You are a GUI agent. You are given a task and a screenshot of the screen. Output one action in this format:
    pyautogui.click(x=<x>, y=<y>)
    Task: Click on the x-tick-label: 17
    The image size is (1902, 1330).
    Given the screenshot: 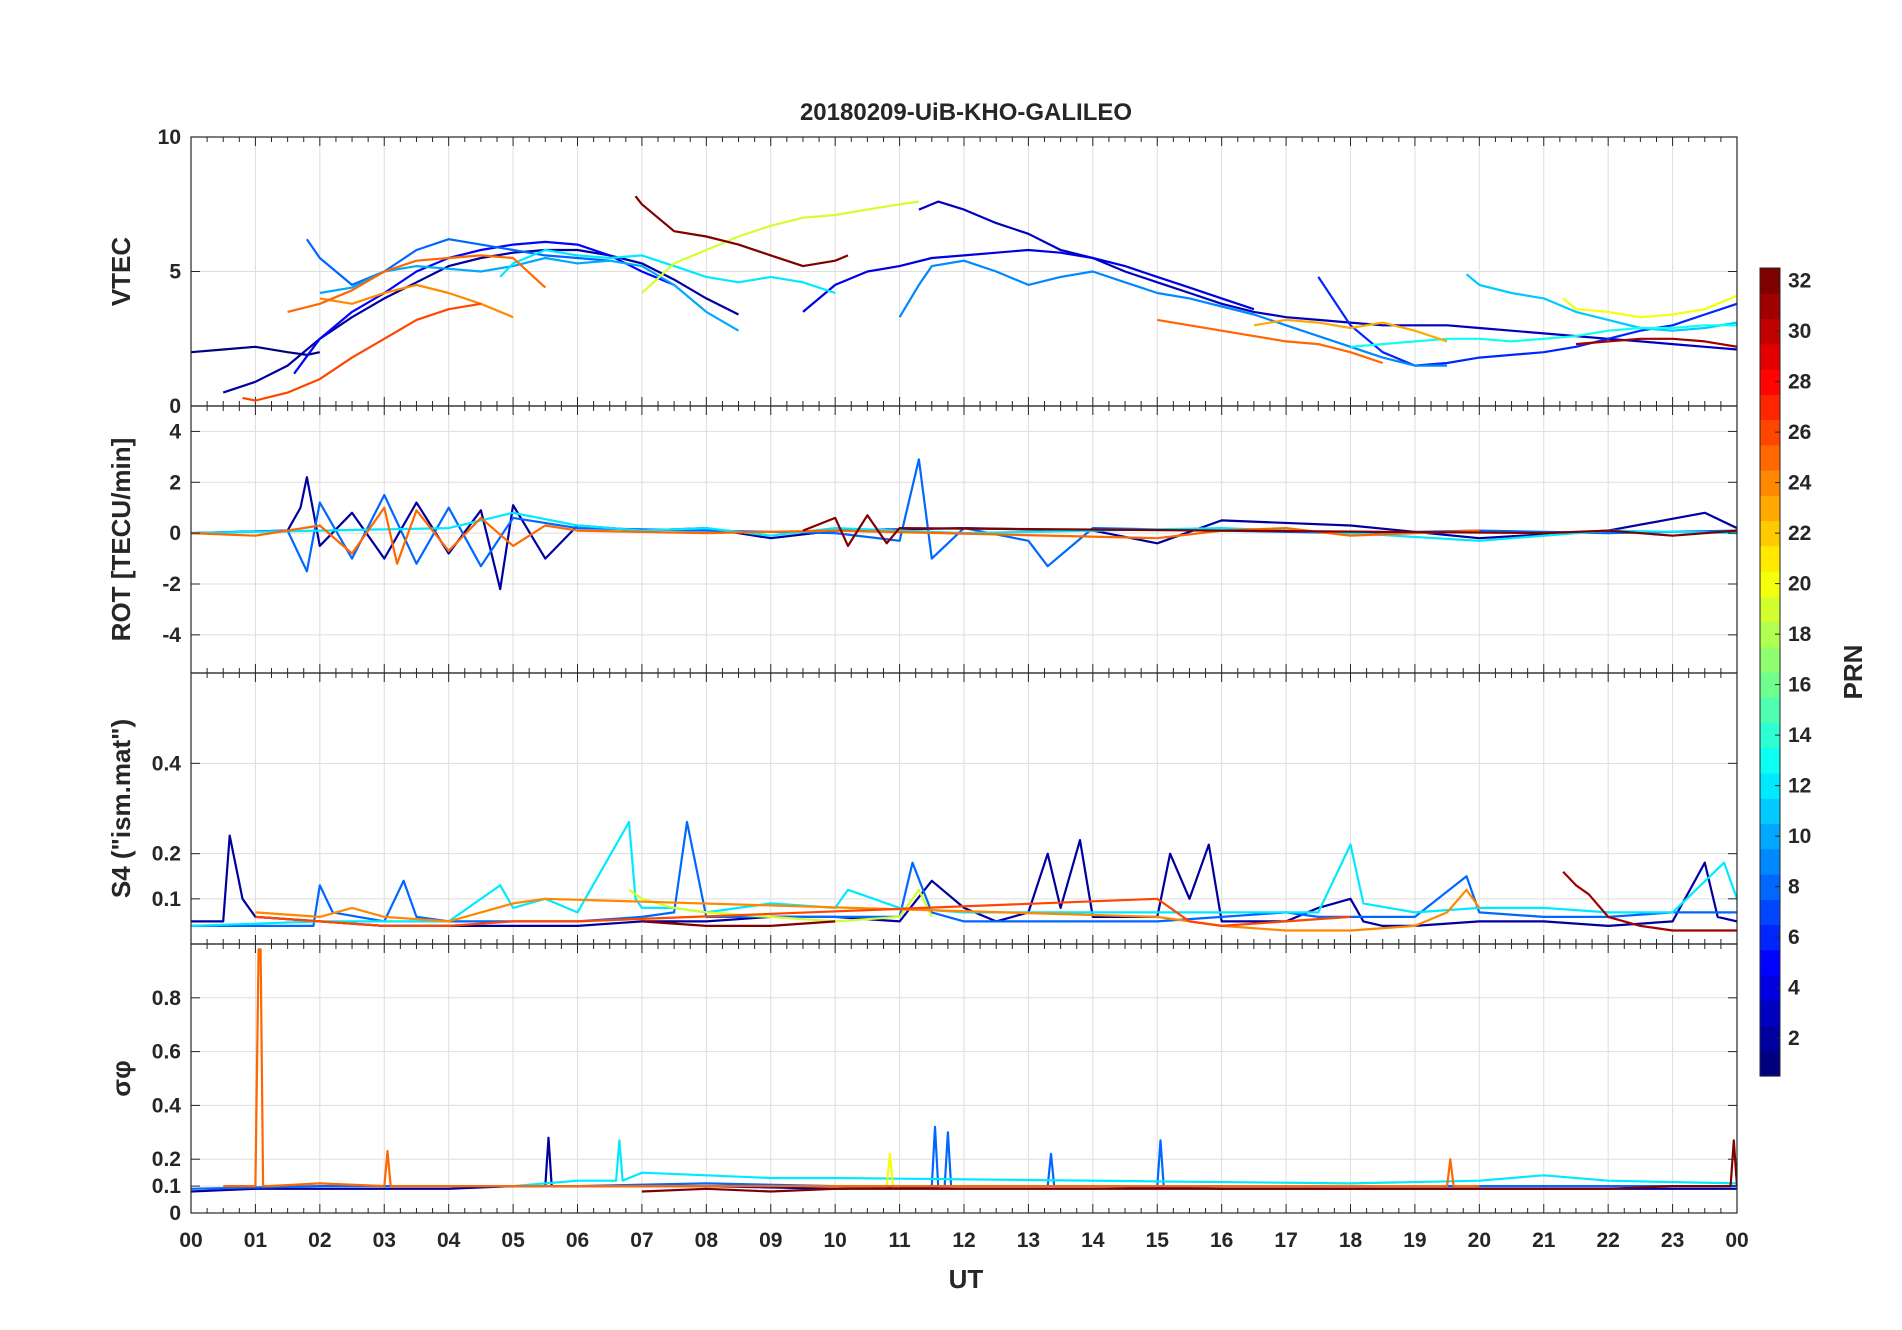 What is the action you would take?
    pyautogui.click(x=1285, y=1240)
    